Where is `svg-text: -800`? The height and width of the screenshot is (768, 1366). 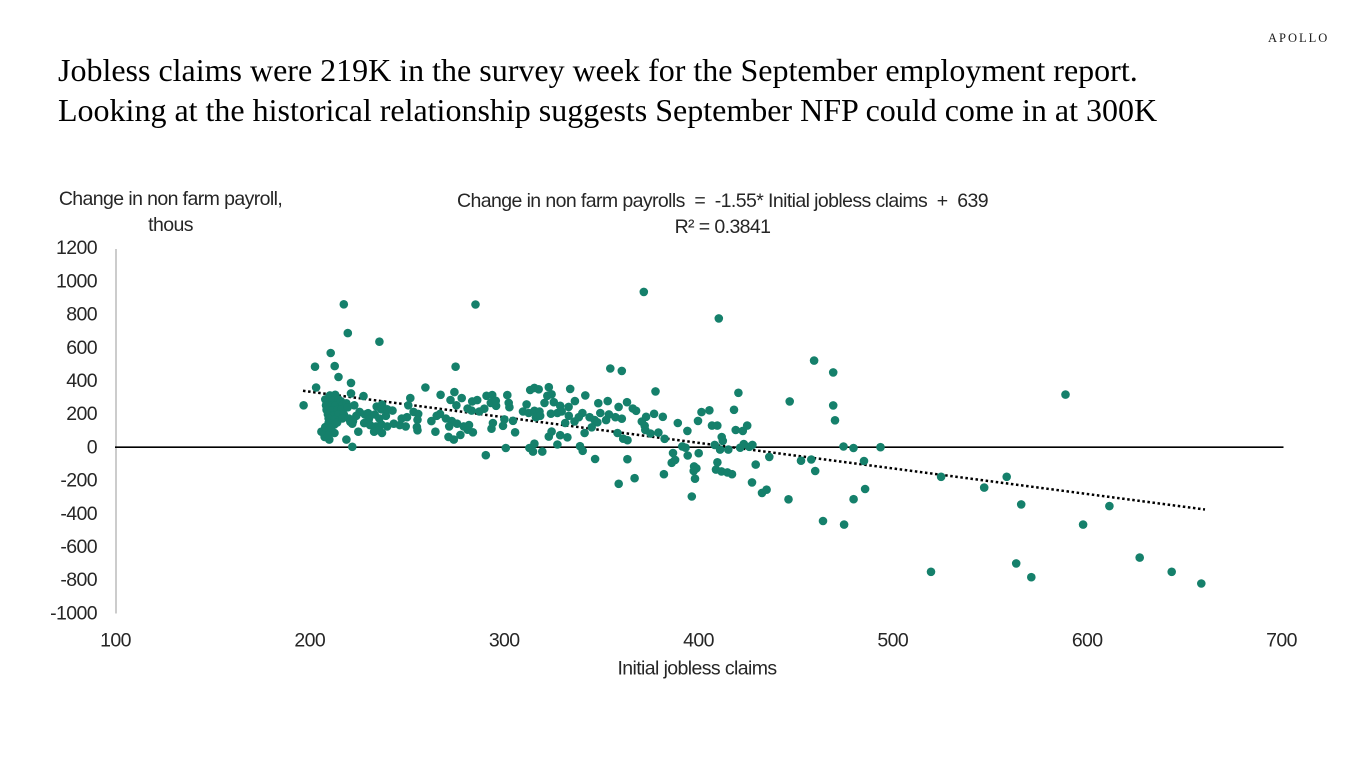
svg-text: -800 is located at coordinates (78, 580).